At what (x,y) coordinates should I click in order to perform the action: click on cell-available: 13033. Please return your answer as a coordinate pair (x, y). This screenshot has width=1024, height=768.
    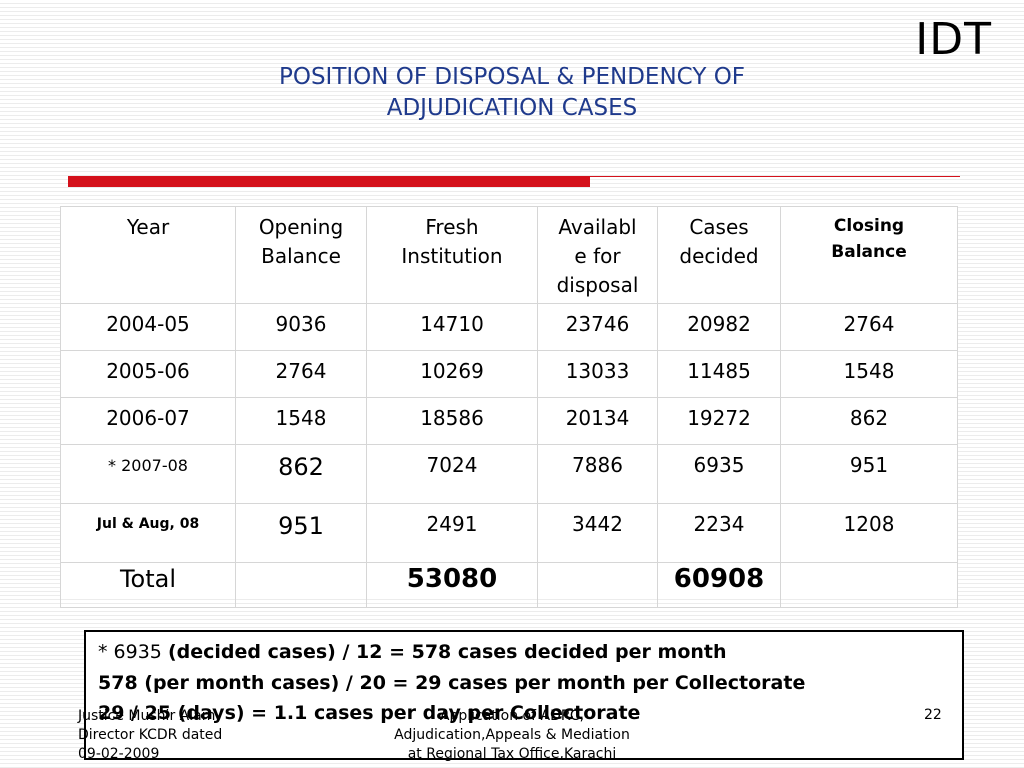
    Looking at the image, I should click on (597, 374).